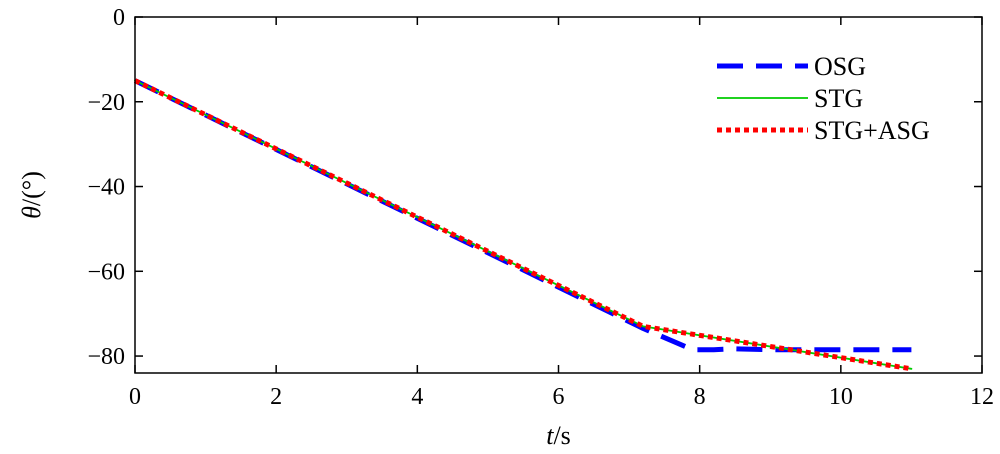  I want to click on x-tick-label: 0, so click(135, 397).